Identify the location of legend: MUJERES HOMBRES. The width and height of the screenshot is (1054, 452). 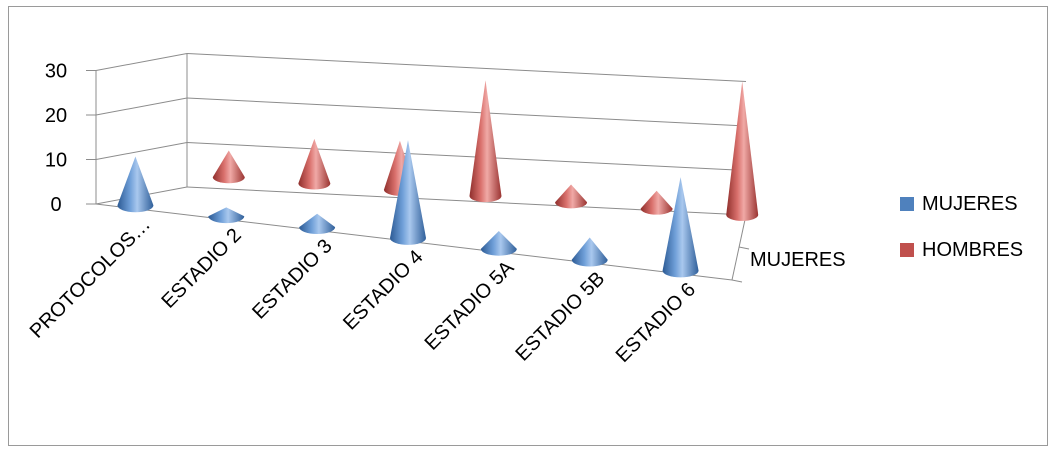
(961, 238).